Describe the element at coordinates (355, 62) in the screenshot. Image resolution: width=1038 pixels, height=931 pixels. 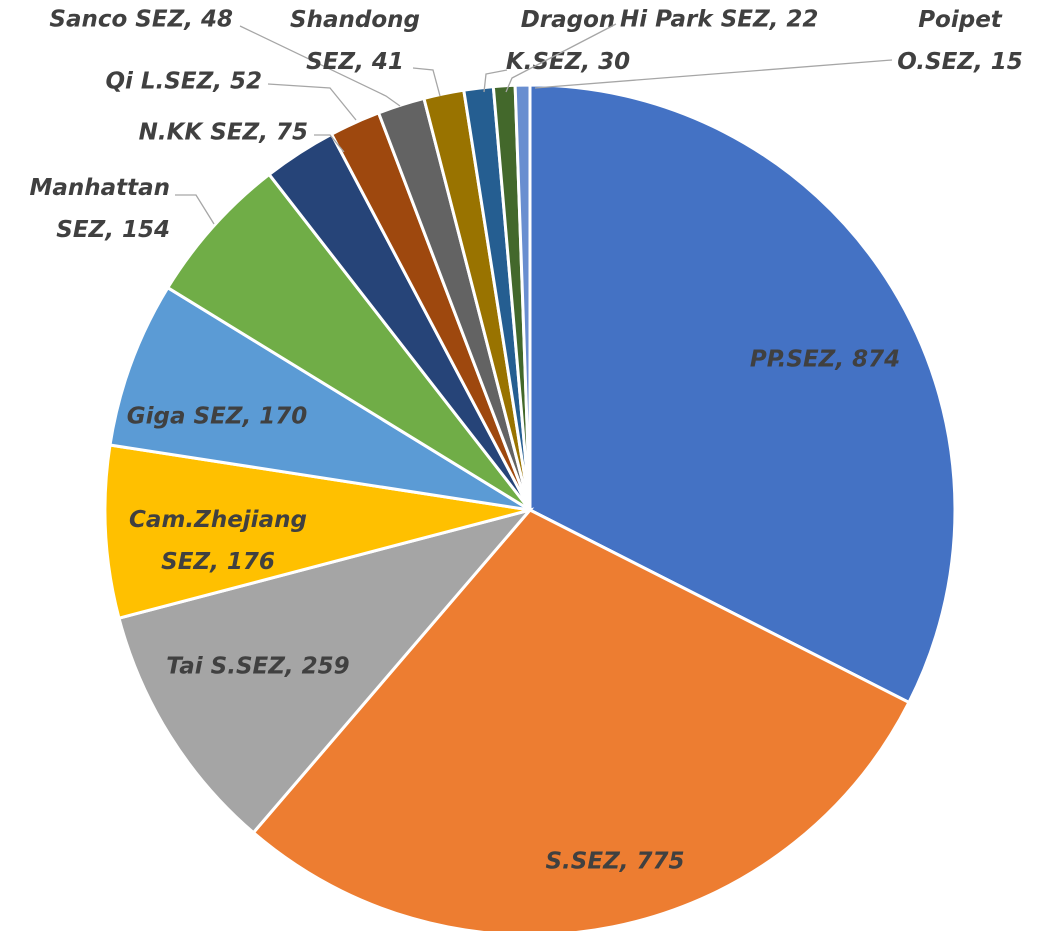
I see `label-line: SEZ, 41` at that location.